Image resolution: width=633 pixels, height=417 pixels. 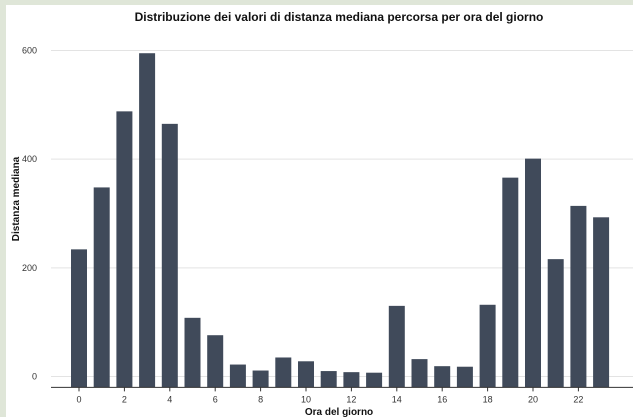 I want to click on x-tick-label-20: 20, so click(x=533, y=399).